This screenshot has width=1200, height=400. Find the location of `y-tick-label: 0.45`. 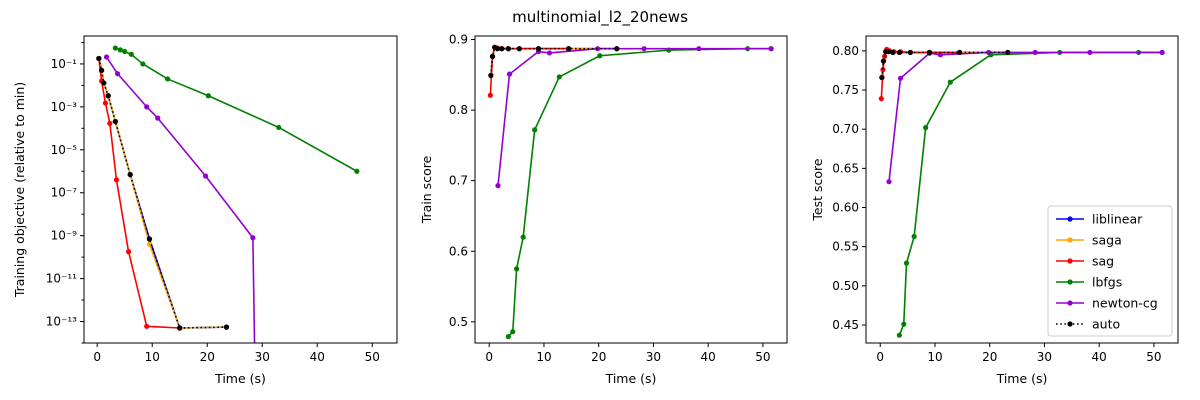

y-tick-label: 0.45 is located at coordinates (845, 325).